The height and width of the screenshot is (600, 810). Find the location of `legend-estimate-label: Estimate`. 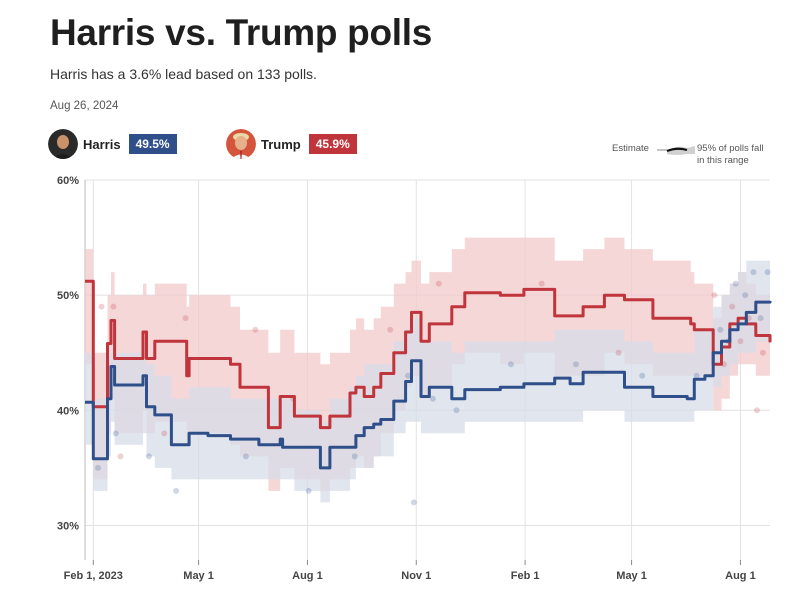

legend-estimate-label: Estimate is located at coordinates (630, 148).